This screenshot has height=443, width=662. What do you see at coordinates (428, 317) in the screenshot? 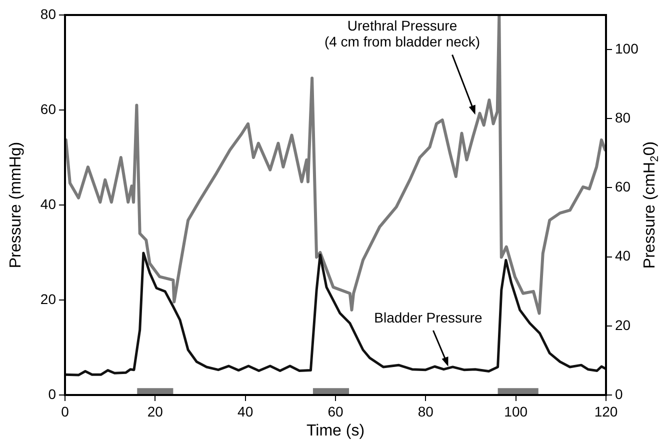
I see `annotation: Bladder Pressure` at bounding box center [428, 317].